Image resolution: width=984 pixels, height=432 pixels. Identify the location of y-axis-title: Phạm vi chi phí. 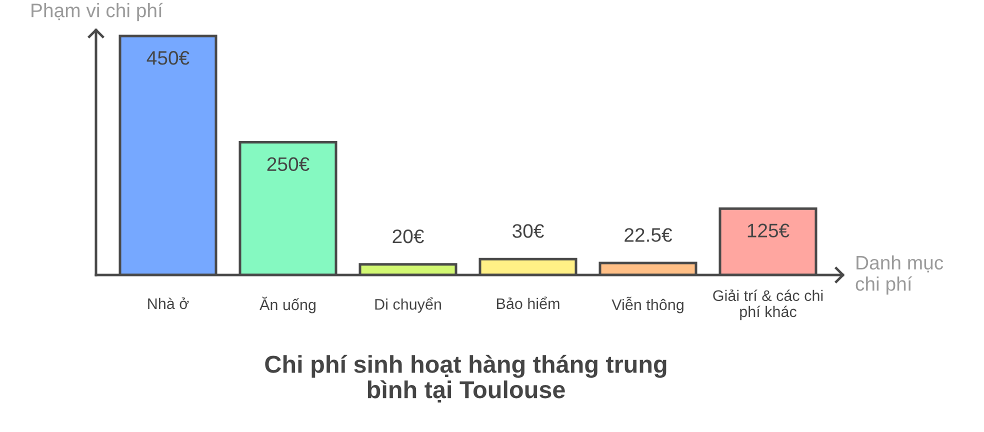
(97, 12).